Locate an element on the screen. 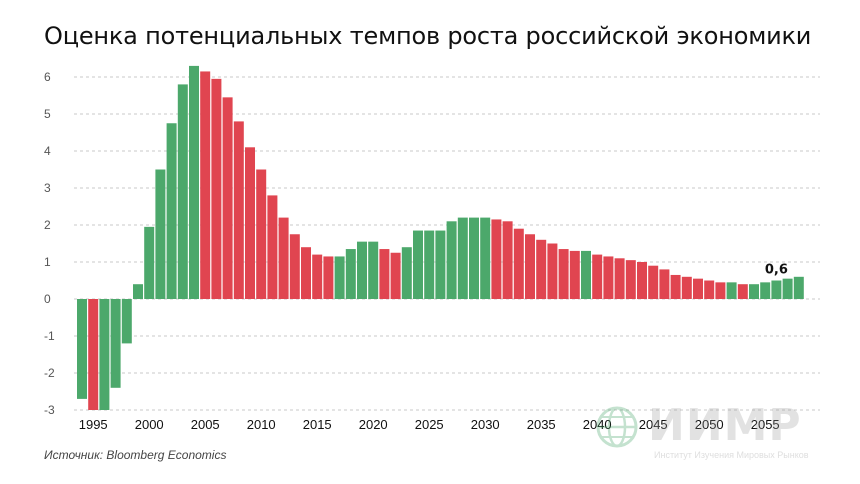 This screenshot has width=860, height=484. y-tick-label: -3 is located at coordinates (49, 410).